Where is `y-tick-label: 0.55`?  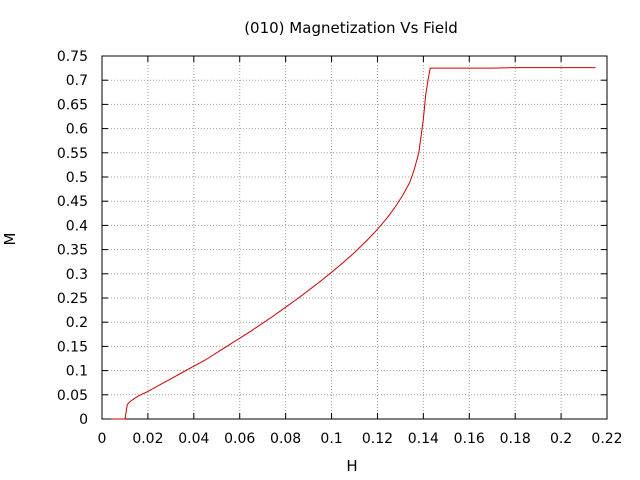
y-tick-label: 0.55 is located at coordinates (72, 154).